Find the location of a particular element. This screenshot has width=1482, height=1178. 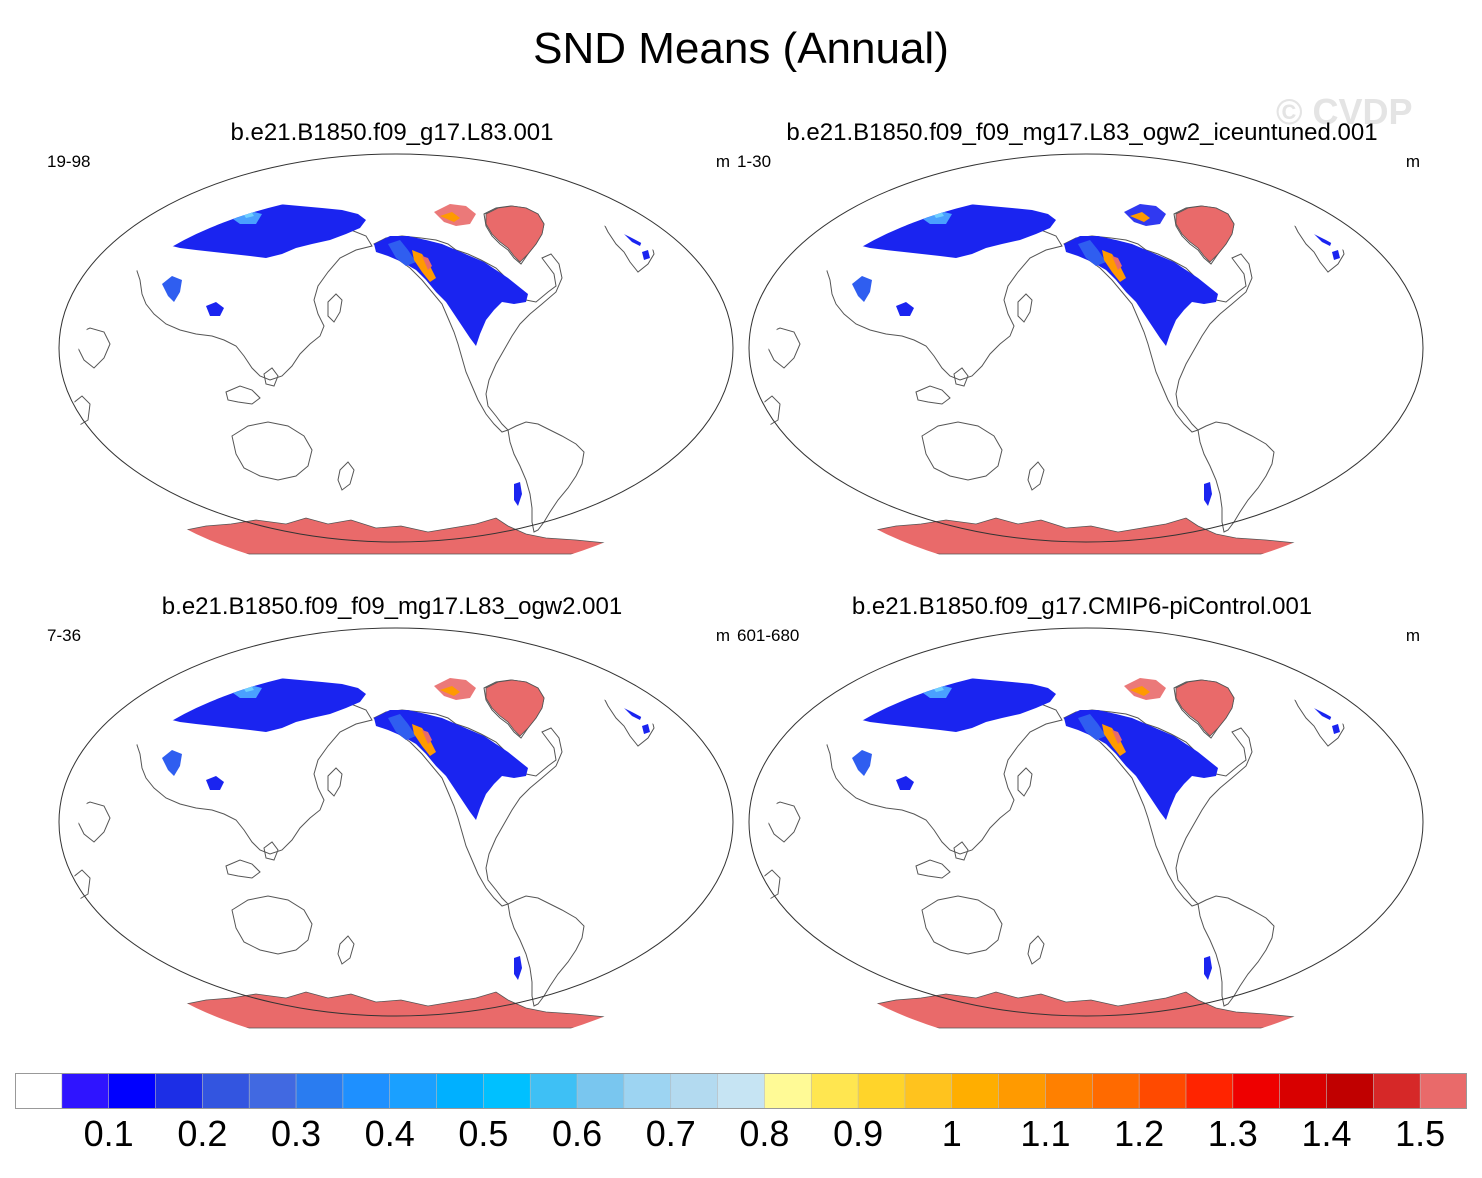

colorbar-tick-label: 1.3 is located at coordinates (1232, 1133).